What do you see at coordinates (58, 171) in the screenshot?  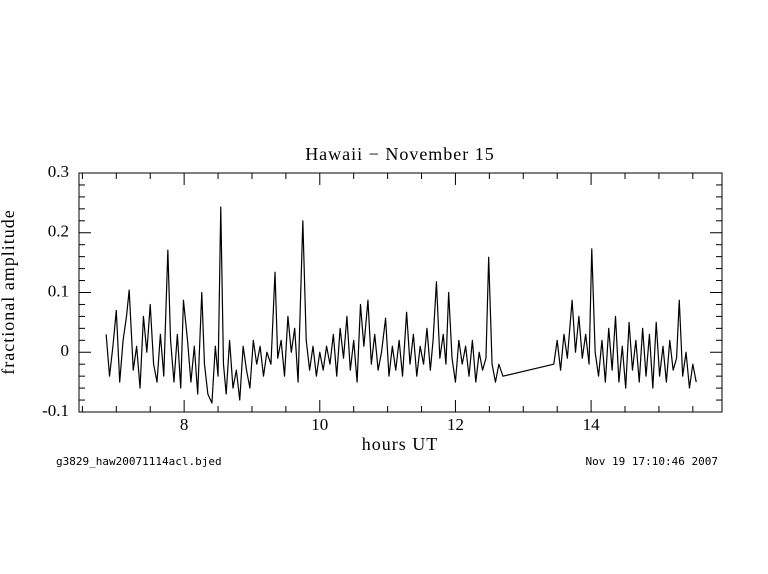 I see `y-tick-label: 0.3` at bounding box center [58, 171].